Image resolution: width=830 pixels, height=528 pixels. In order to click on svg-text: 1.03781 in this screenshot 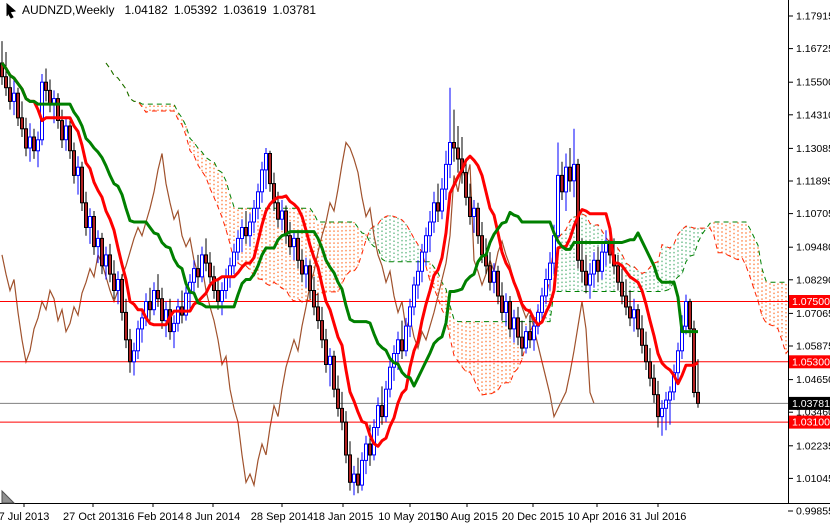, I will do `click(811, 404)`.